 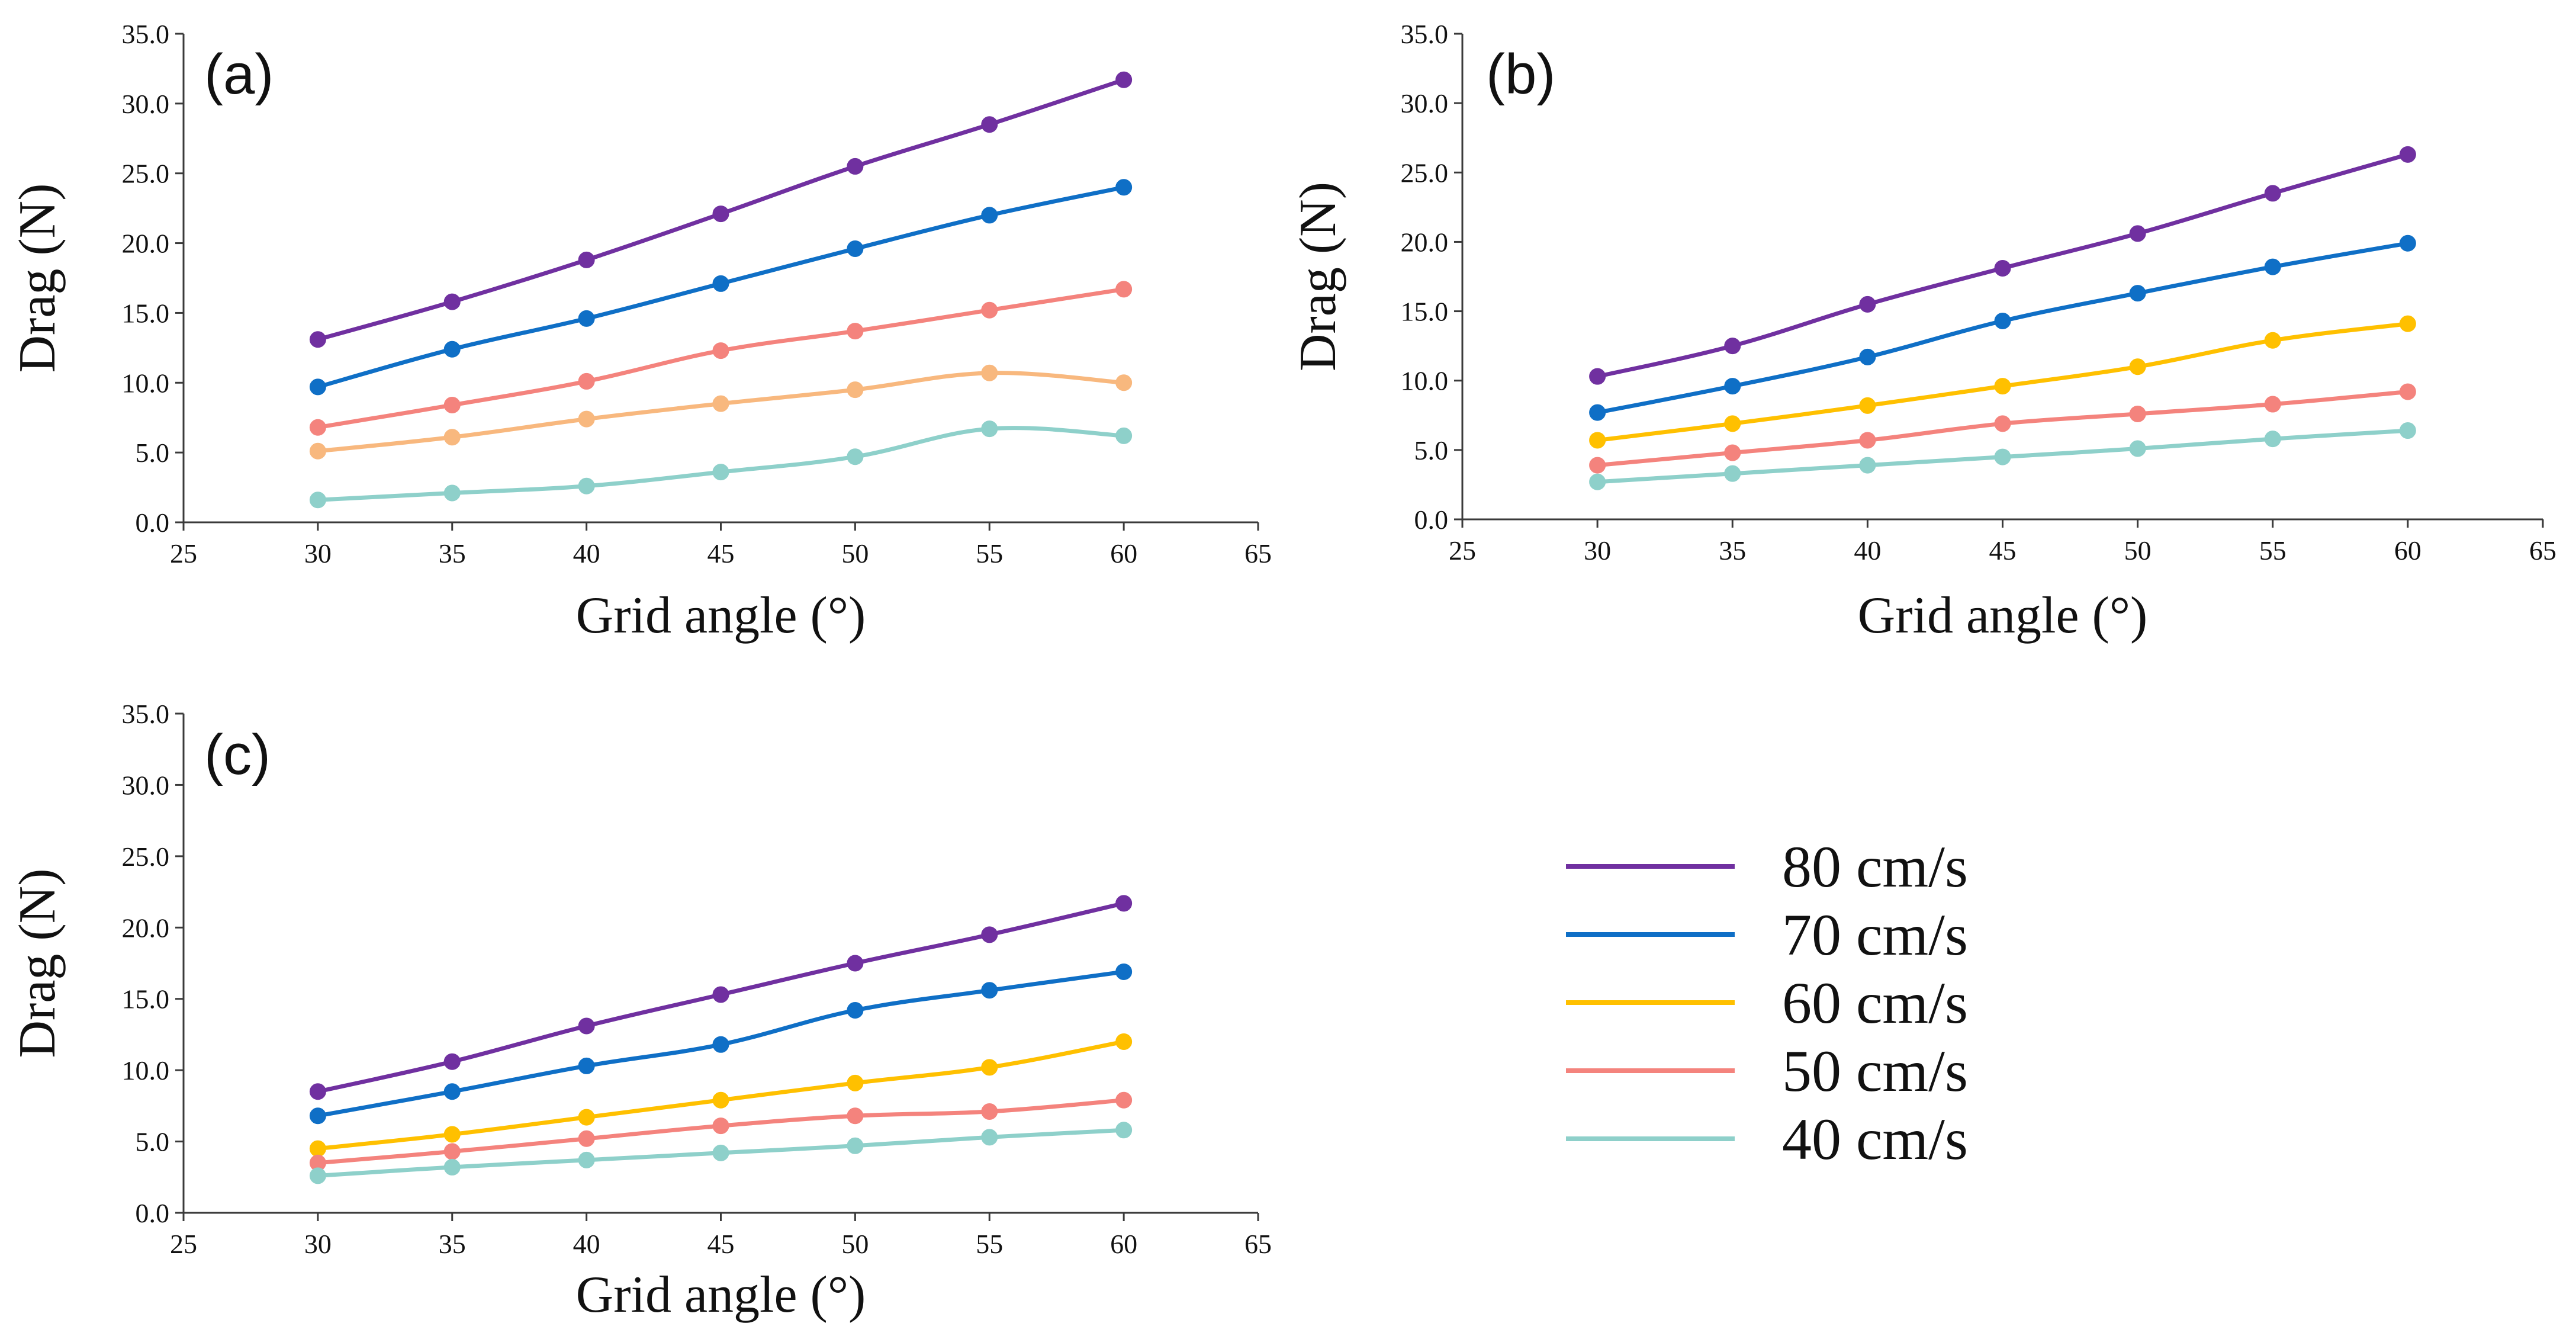 I want to click on panel-label: (c), so click(x=237, y=754).